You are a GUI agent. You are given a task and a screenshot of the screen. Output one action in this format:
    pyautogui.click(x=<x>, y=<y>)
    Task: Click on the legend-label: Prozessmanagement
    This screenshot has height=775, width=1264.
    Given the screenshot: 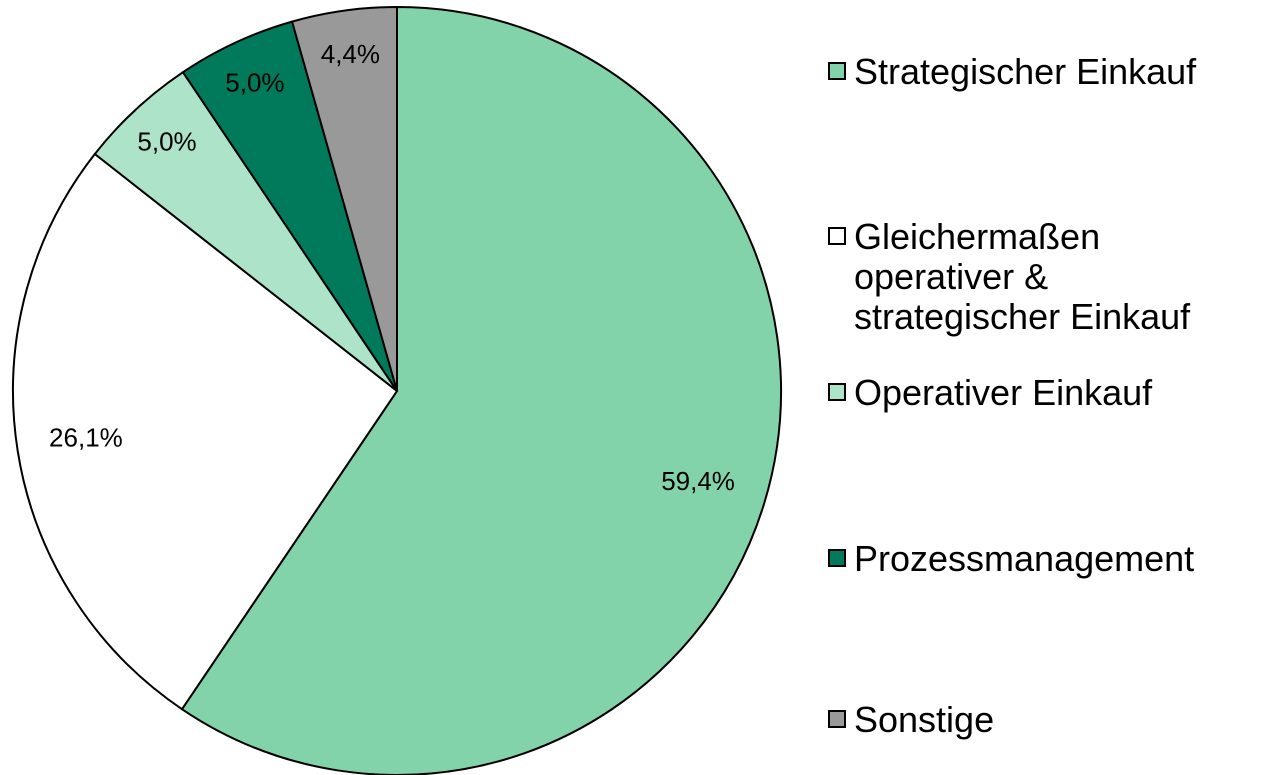 What is the action you would take?
    pyautogui.click(x=1024, y=558)
    